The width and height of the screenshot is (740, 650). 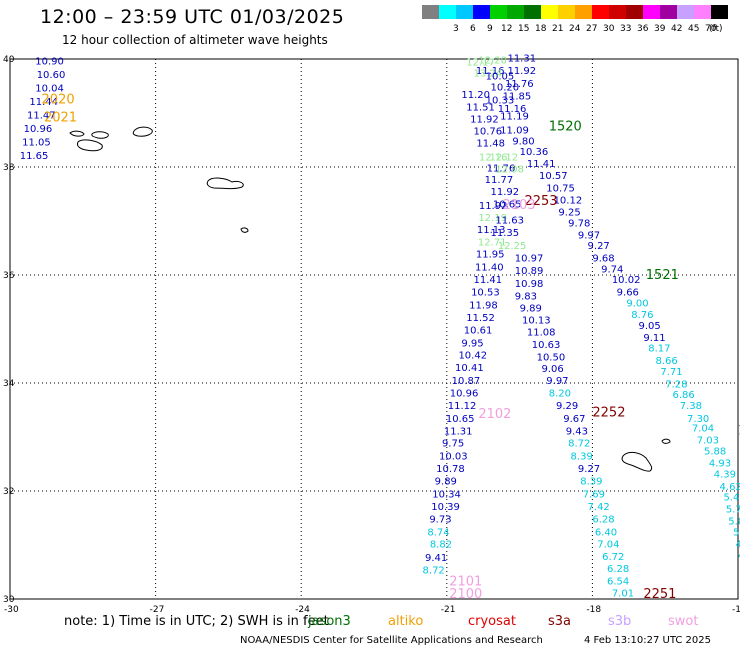 What do you see at coordinates (739, 556) in the screenshot?
I see `wave-value: 4.` at bounding box center [739, 556].